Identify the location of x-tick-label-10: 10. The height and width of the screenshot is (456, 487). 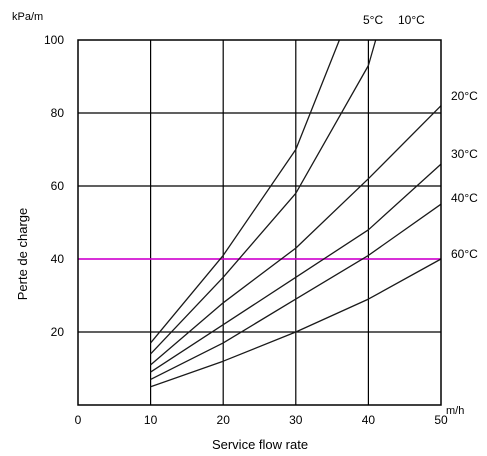
(151, 420).